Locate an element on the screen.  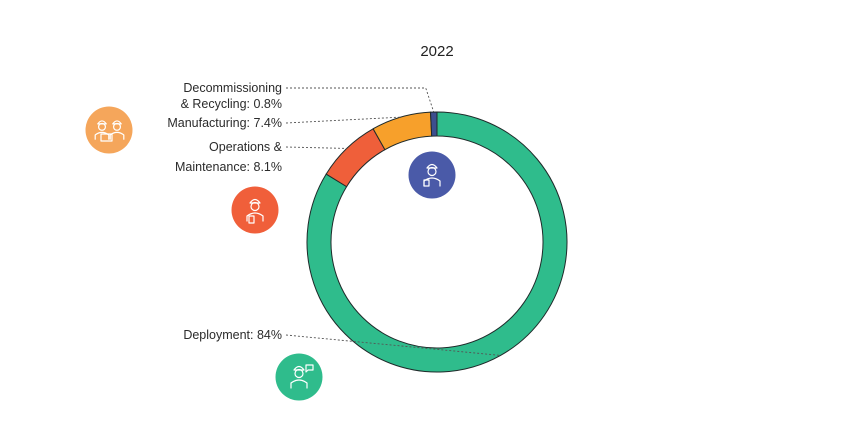
chart-title: 2022 is located at coordinates (436, 51).